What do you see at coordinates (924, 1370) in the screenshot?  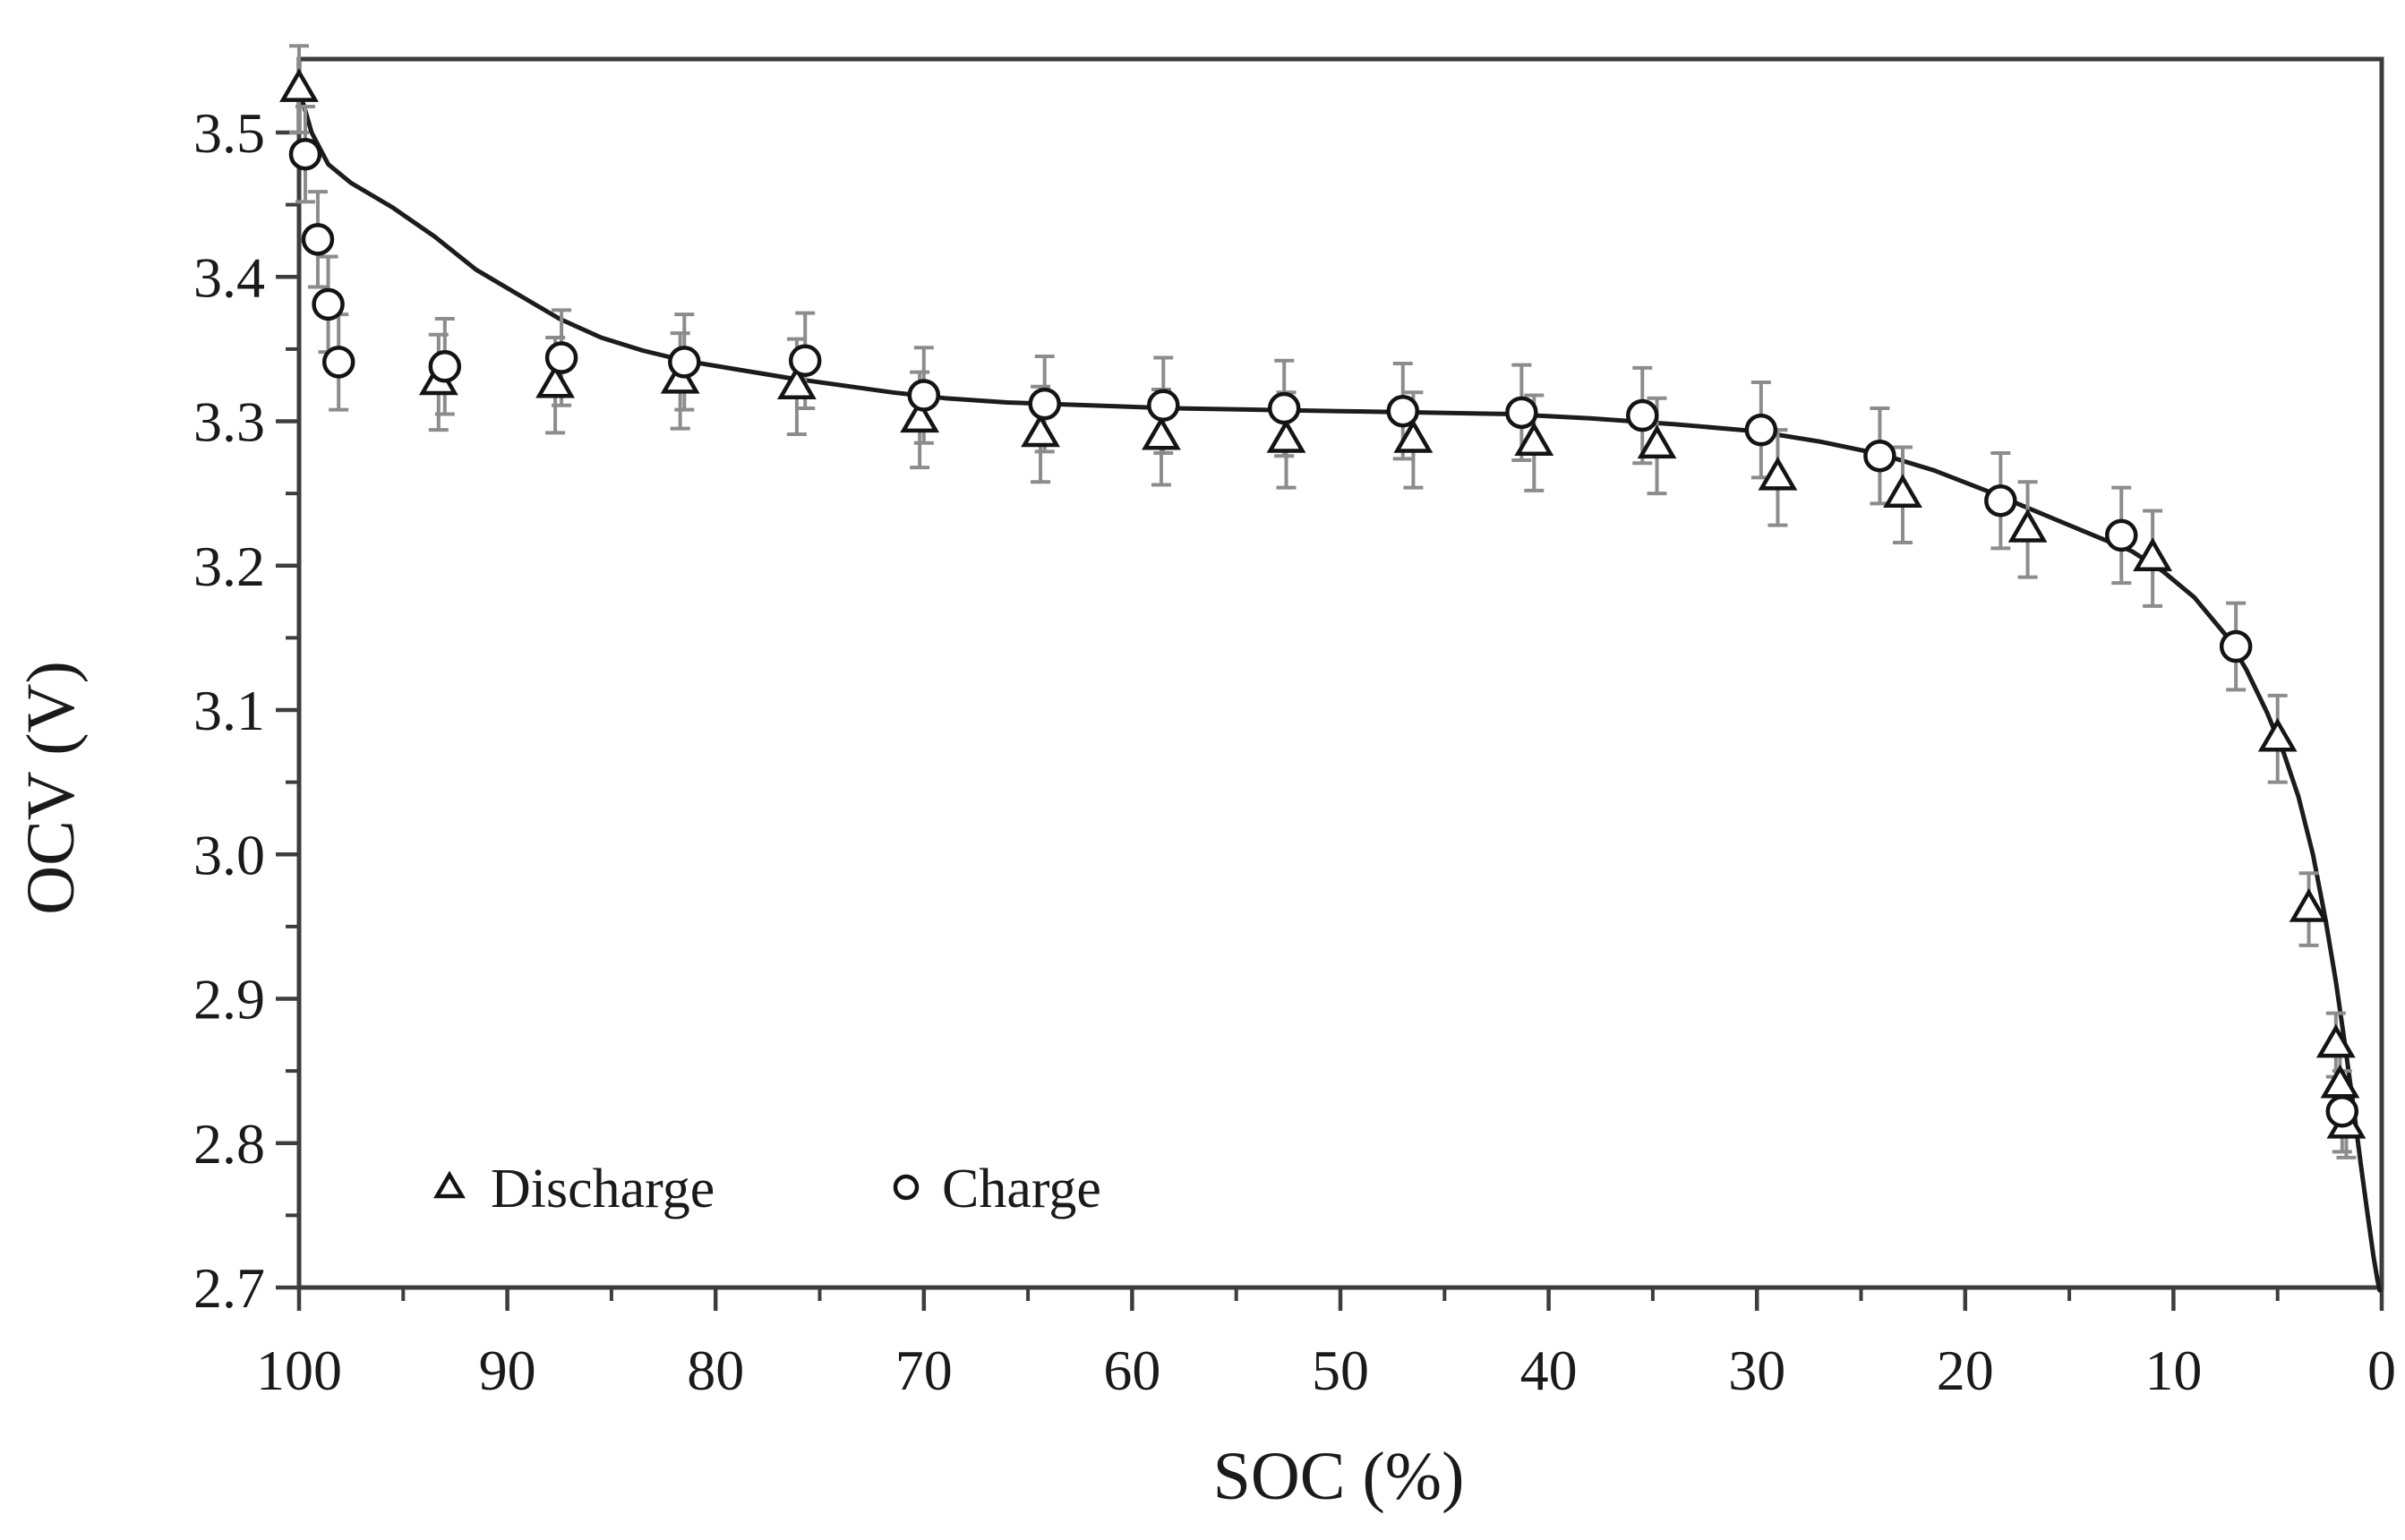 I see `x-tick-label: 70` at bounding box center [924, 1370].